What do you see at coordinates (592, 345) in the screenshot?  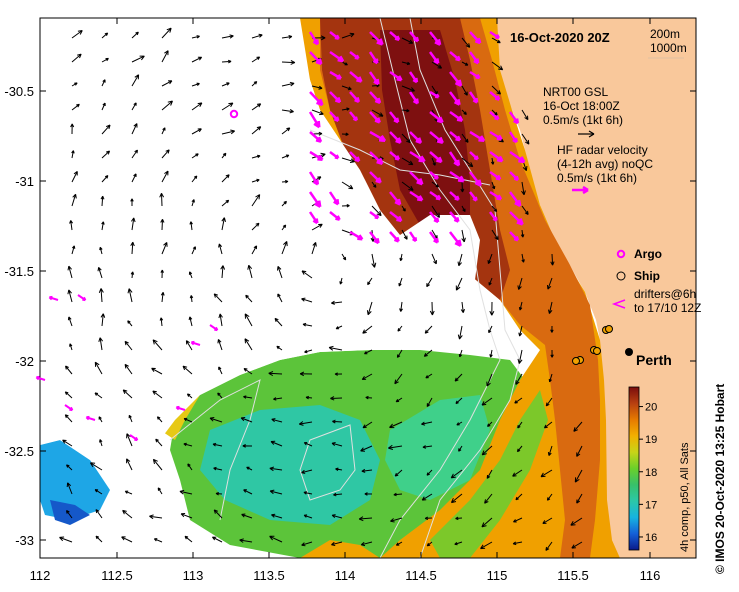 I see `ship-markers` at bounding box center [592, 345].